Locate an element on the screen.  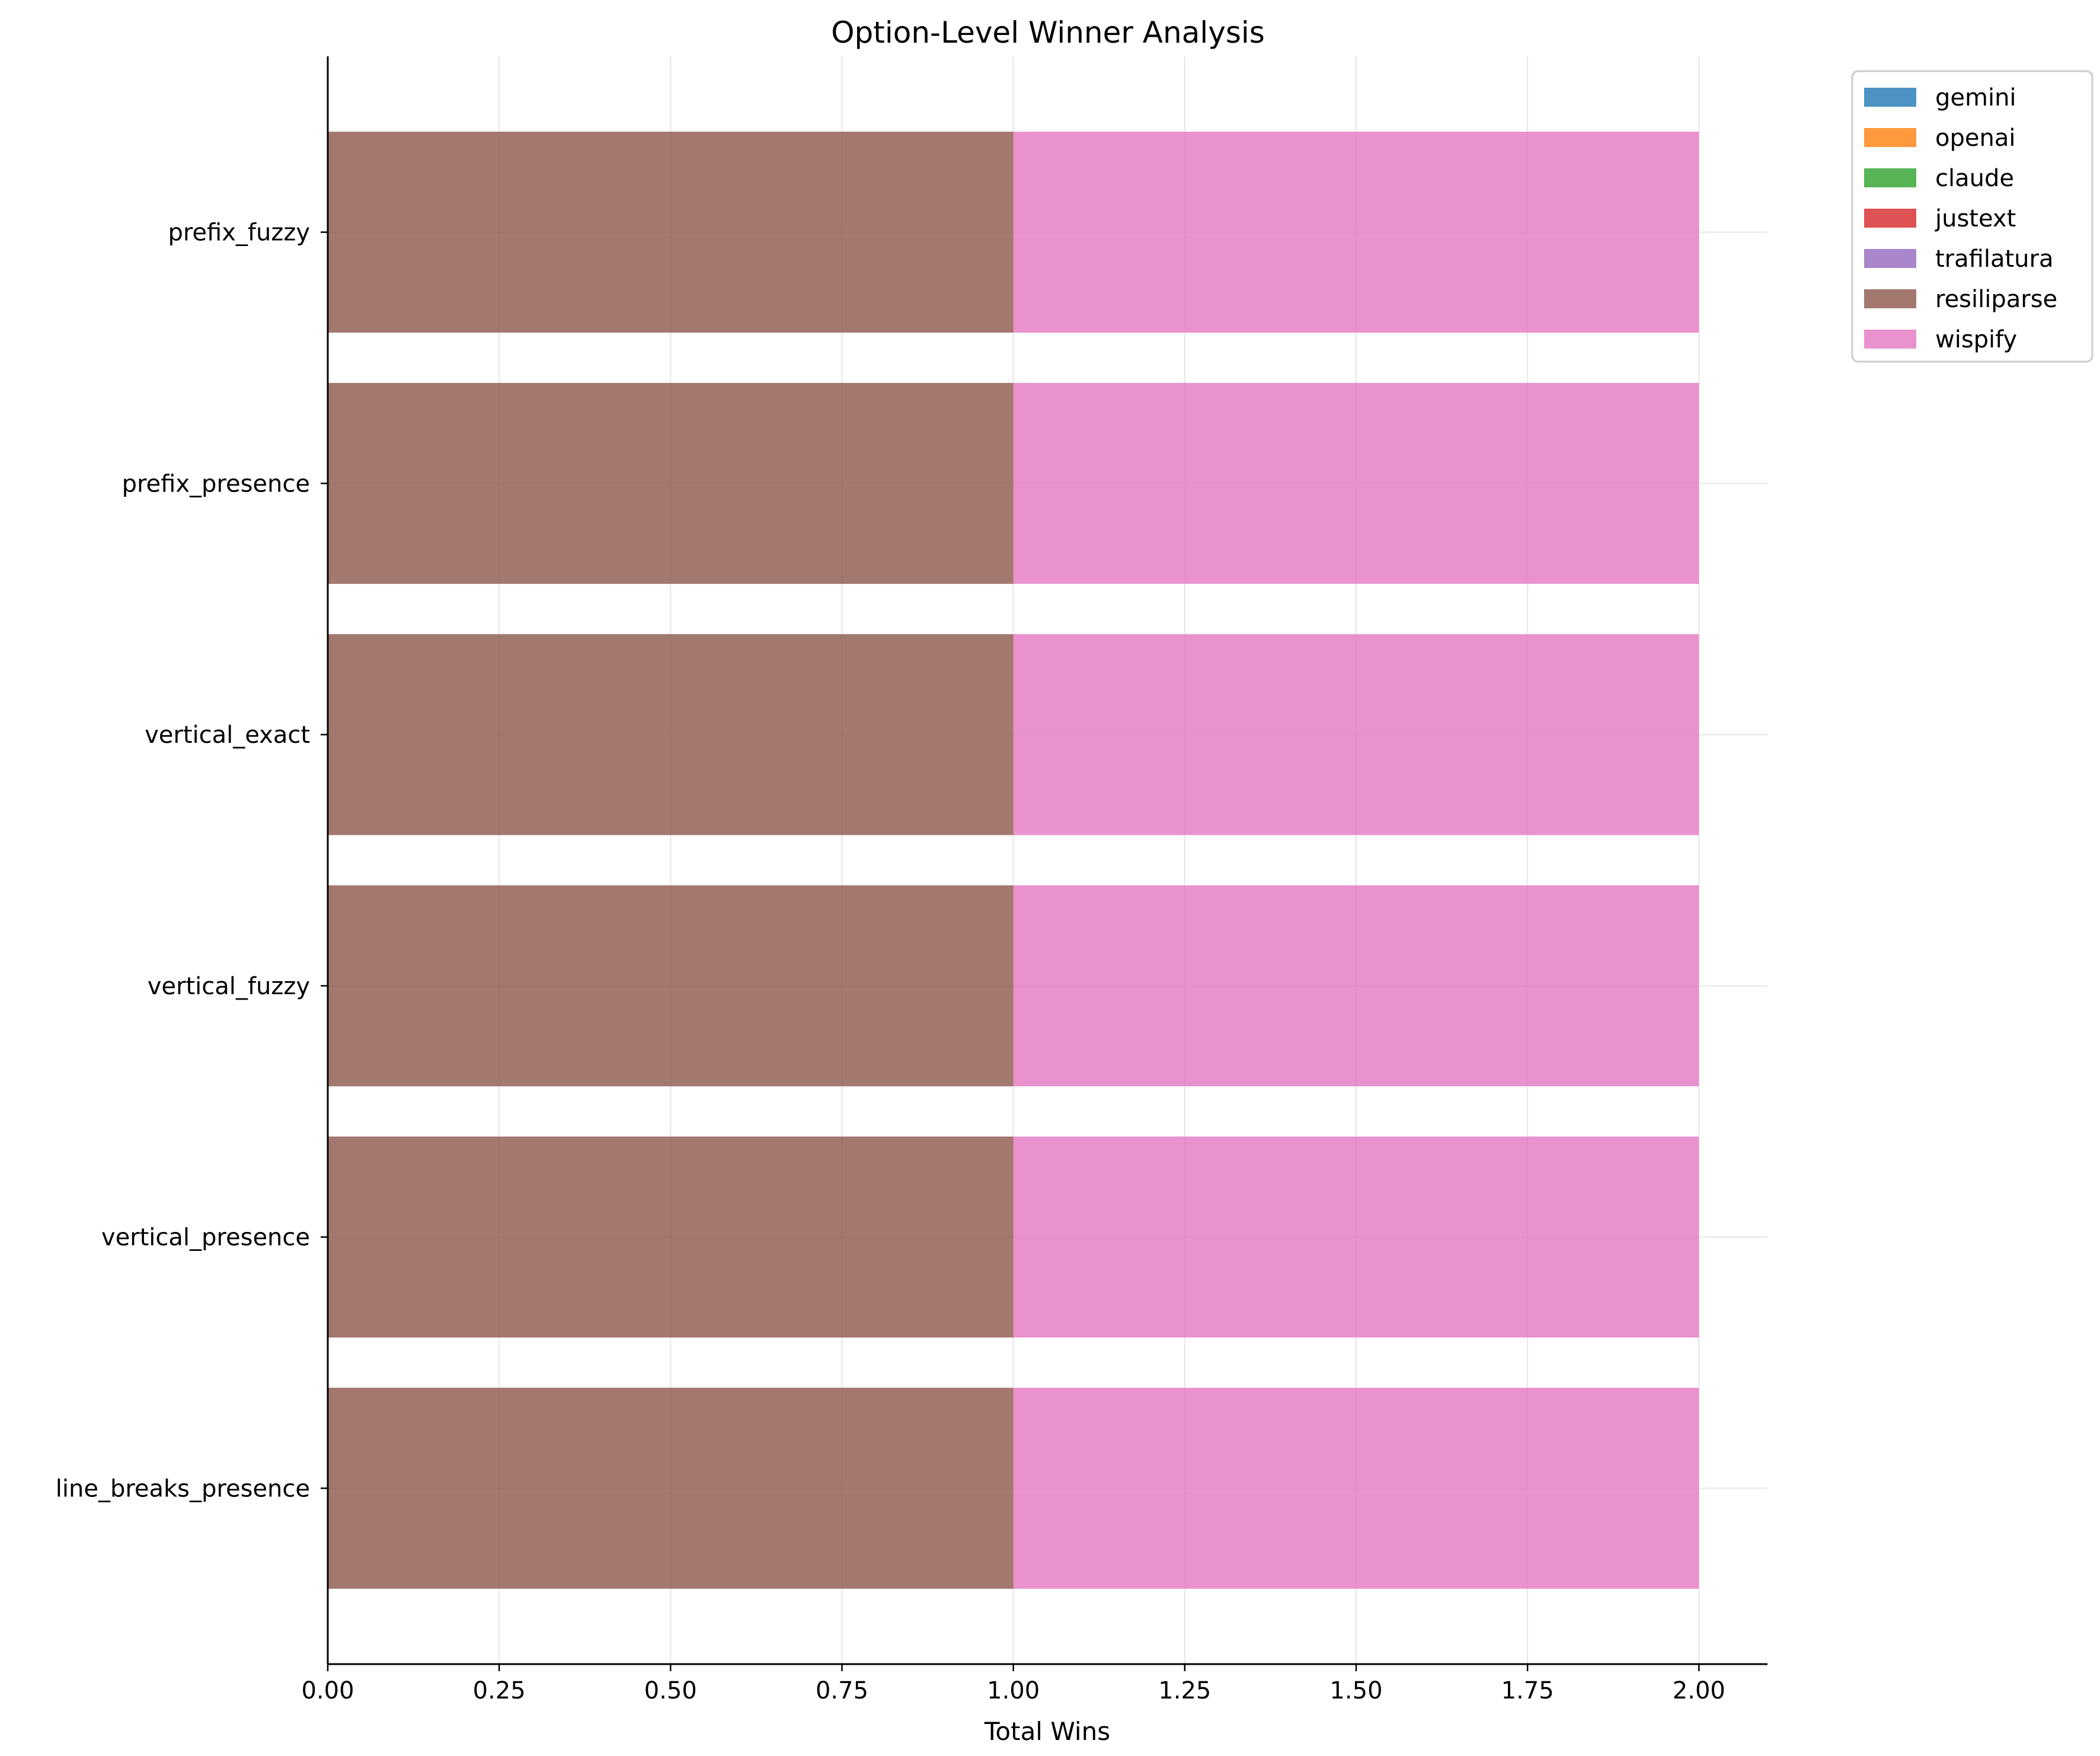
x-tick-label: 2.00 is located at coordinates (1699, 1691).